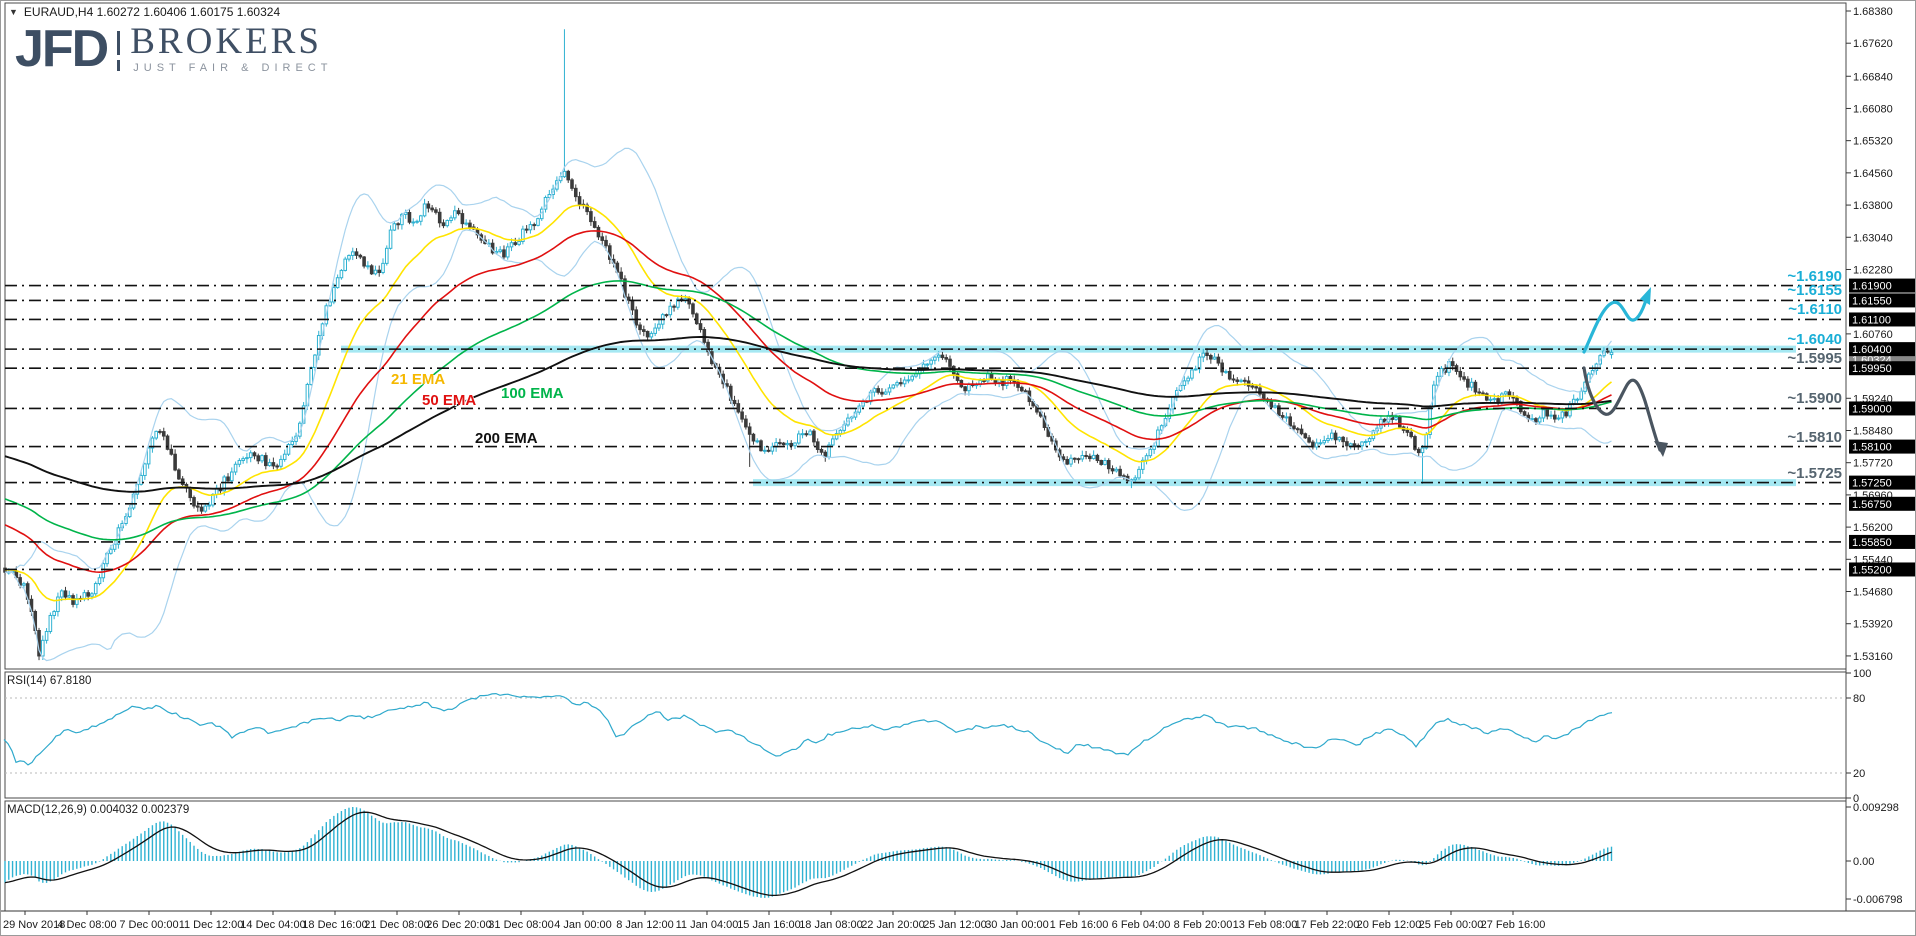  I want to click on price-tick-label: 1.53920, so click(1873, 625).